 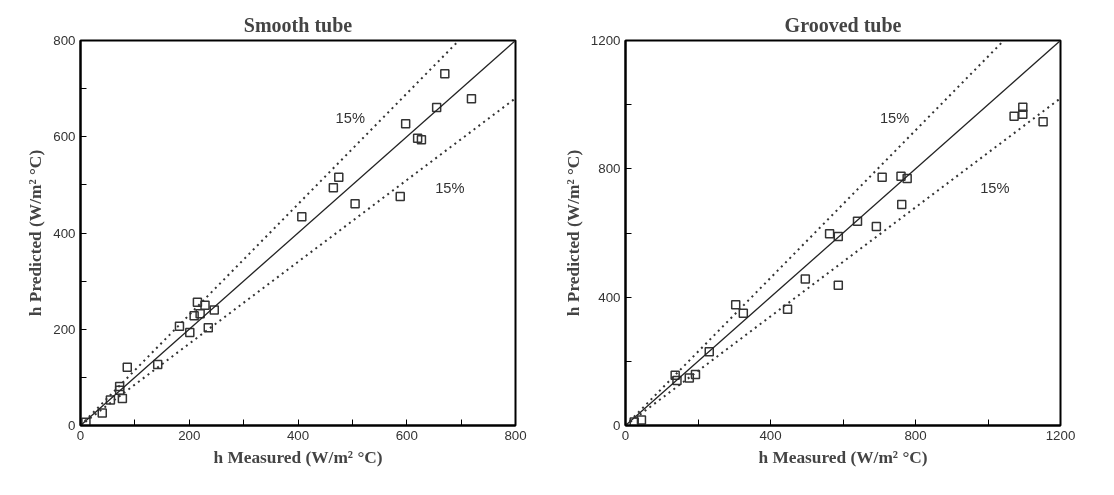 I want to click on chart-title: Smooth tube, so click(x=298, y=24).